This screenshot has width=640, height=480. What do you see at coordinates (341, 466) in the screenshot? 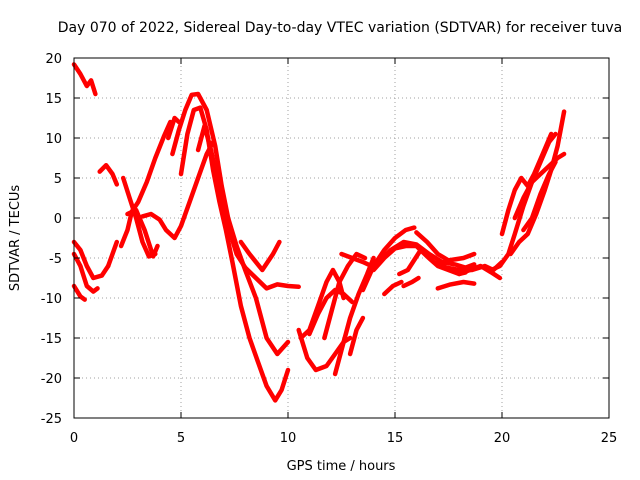
I see `x-axis-label: GPS time / hours` at bounding box center [341, 466].